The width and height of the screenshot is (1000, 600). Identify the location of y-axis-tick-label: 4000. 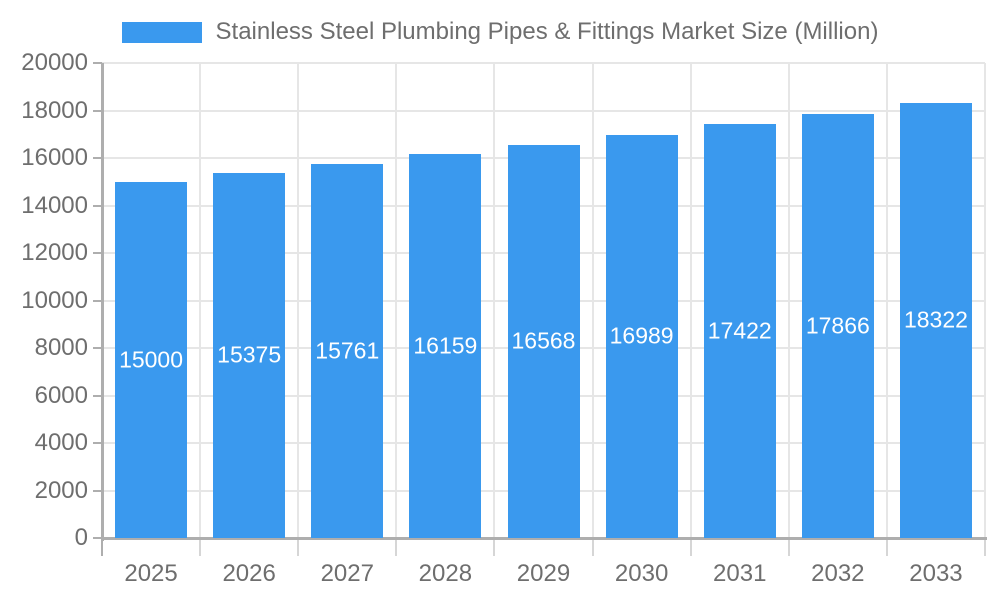
(61, 442).